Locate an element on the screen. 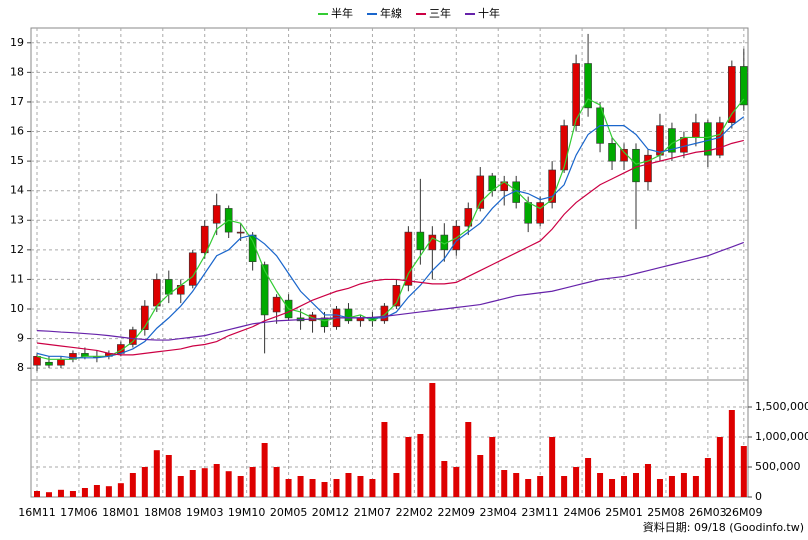  y-tick-label: 0 is located at coordinates (758, 496).